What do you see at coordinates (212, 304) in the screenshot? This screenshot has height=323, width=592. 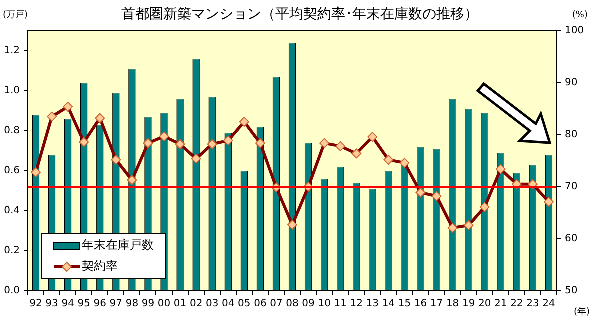 I see `x-tick-label: 03` at bounding box center [212, 304].